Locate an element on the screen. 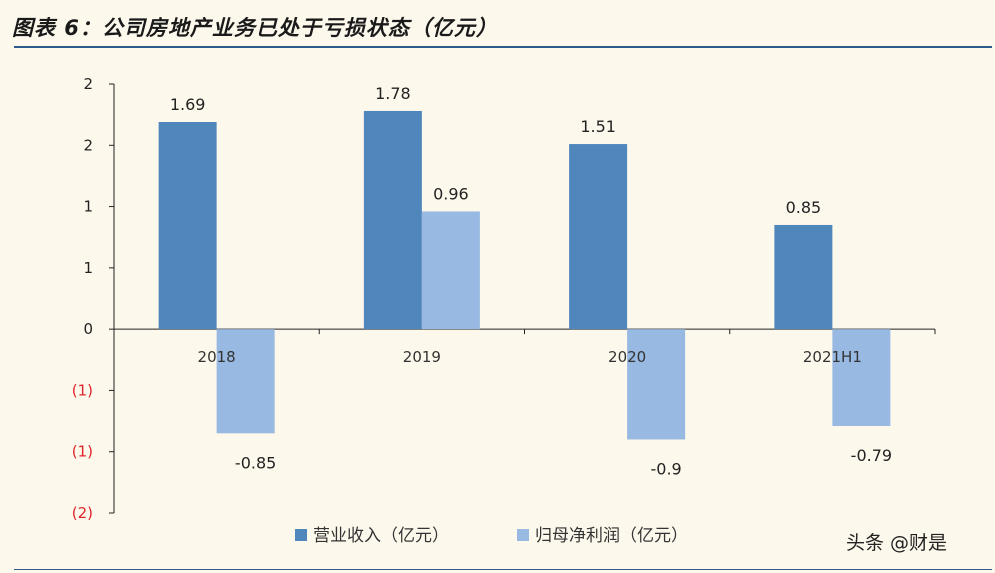 This screenshot has width=995, height=573. data-label: -0.9 is located at coordinates (666, 468).